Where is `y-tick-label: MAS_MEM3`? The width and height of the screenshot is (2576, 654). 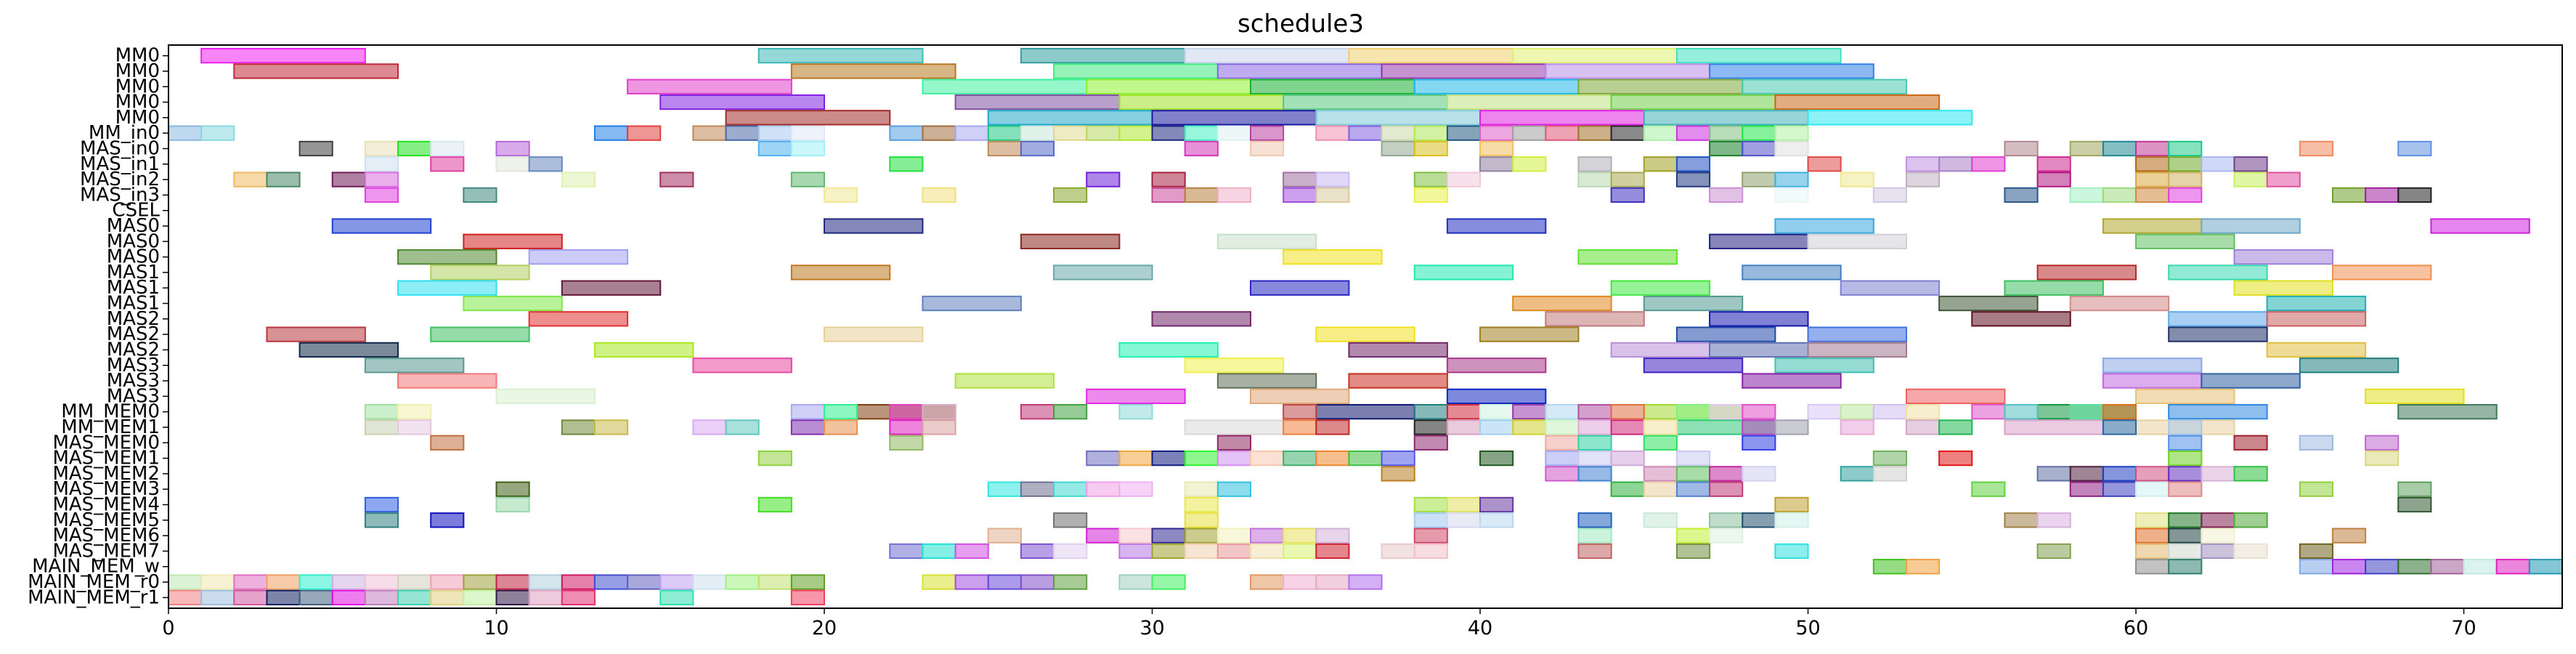
y-tick-label: MAS_MEM3 is located at coordinates (106, 489).